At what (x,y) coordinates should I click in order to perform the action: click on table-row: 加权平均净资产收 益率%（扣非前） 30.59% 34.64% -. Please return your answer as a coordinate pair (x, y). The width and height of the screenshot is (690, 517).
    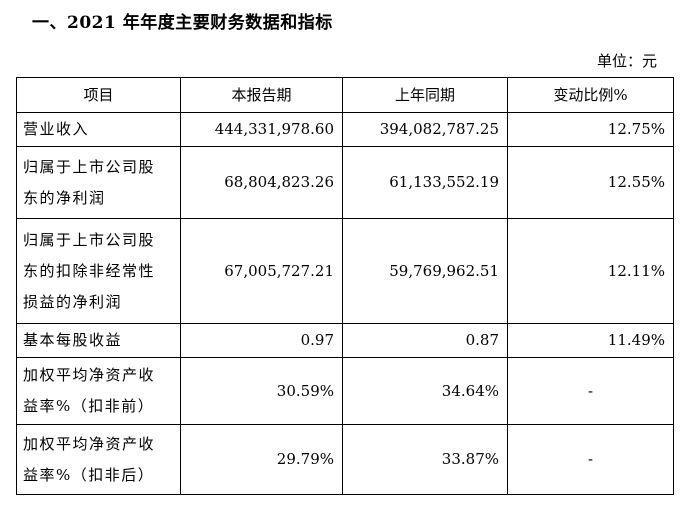
    Looking at the image, I should click on (345, 391).